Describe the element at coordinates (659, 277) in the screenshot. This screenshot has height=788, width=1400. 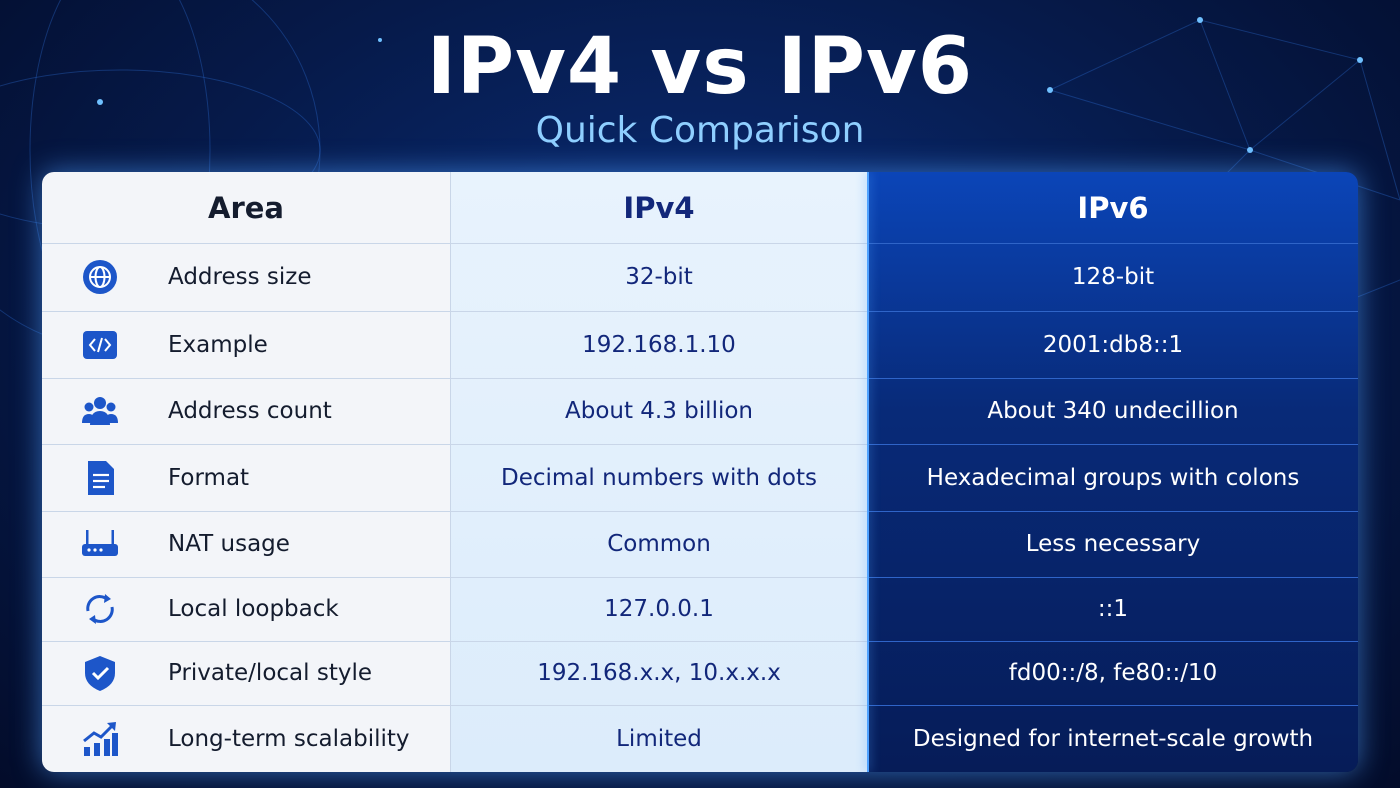
I see `table-cell: 32-bit` at that location.